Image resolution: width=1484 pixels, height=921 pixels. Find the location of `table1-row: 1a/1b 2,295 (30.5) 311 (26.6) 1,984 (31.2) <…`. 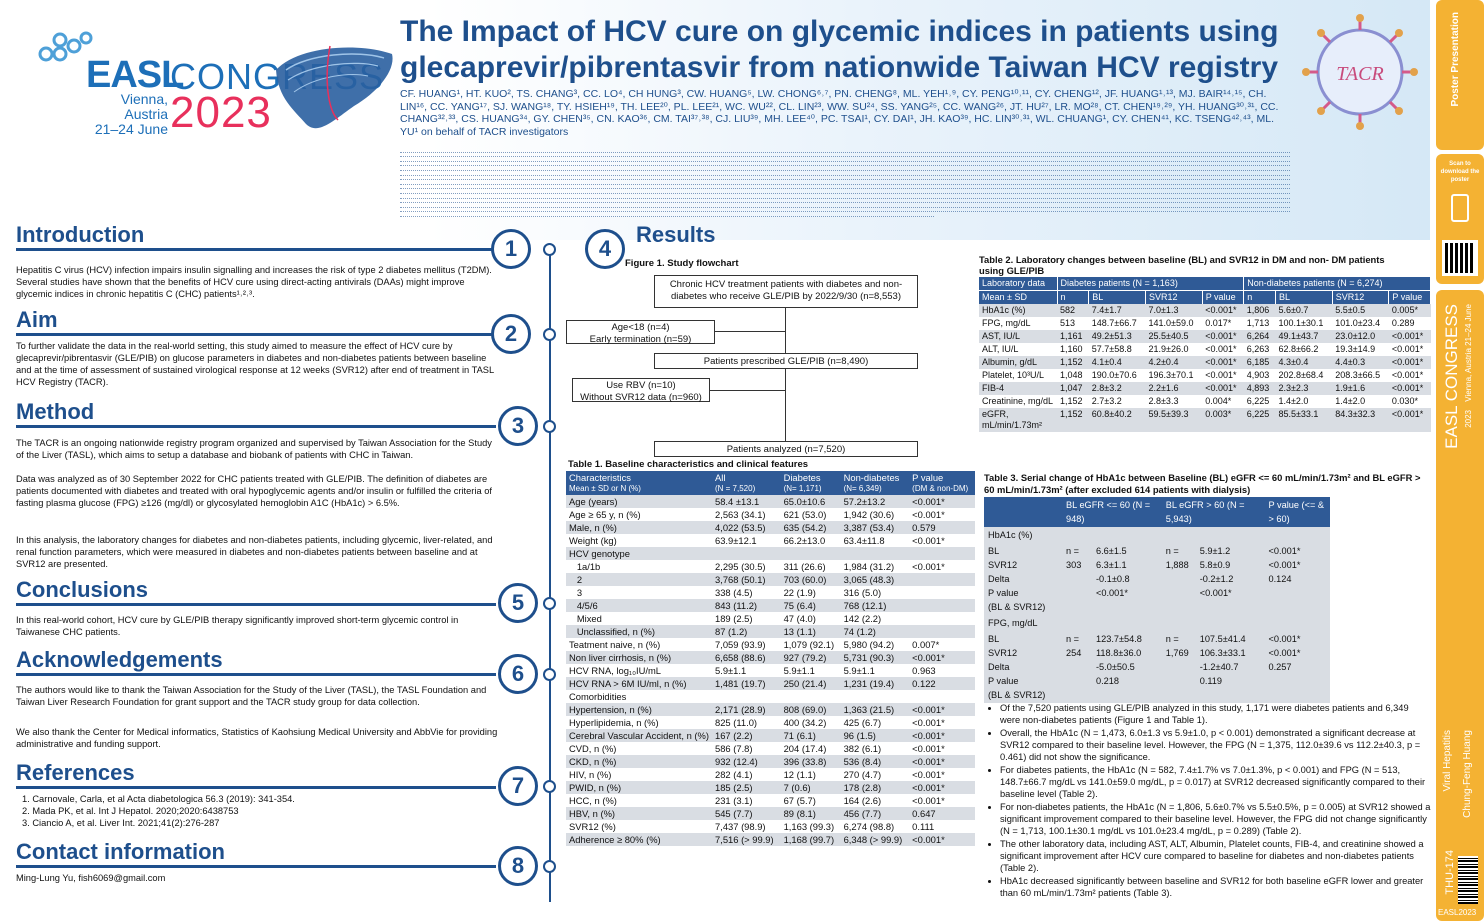

table1-row: 1a/1b 2,295 (30.5) 311 (26.6) 1,984 (31.2) <… is located at coordinates (770, 566).